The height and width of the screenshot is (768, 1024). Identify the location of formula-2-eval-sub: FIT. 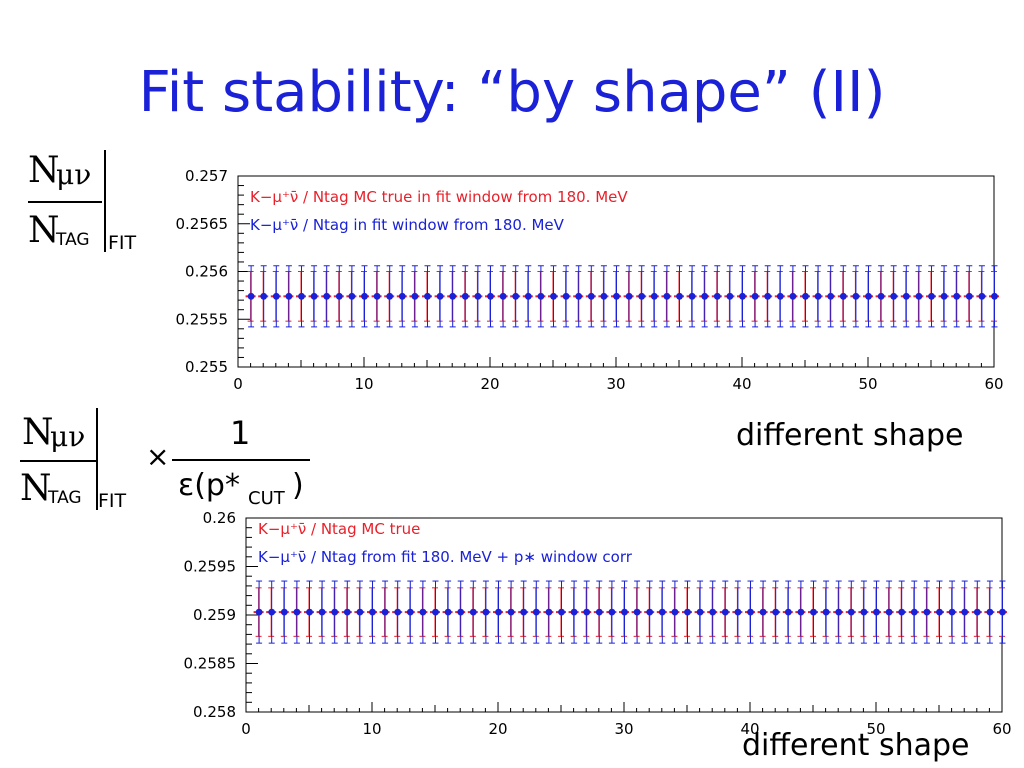
(112, 501).